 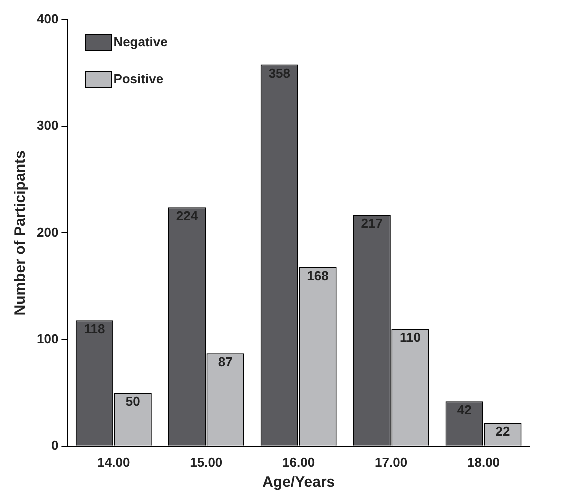 I want to click on data-label: 50, so click(x=133, y=402).